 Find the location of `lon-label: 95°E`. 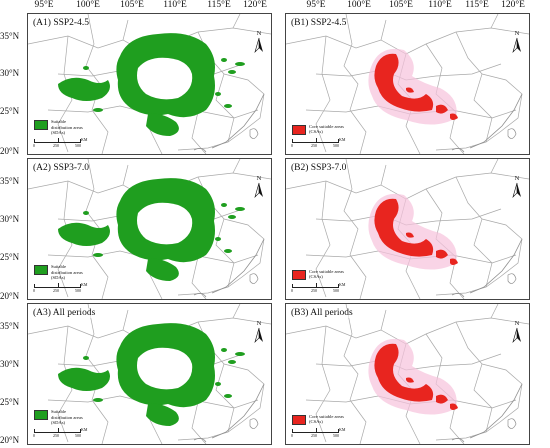

lon-label: 95°E is located at coordinates (316, 5).